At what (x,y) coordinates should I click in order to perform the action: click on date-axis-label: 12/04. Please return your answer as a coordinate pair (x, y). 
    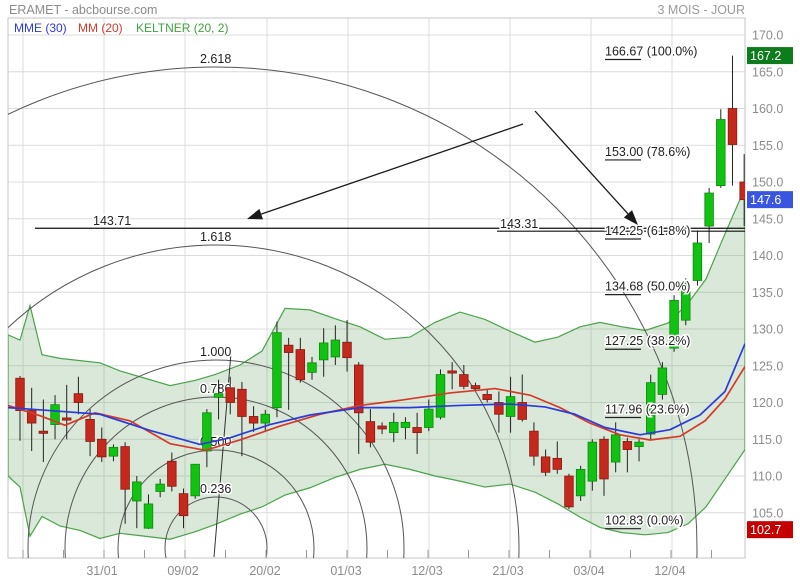
    Looking at the image, I should click on (669, 571).